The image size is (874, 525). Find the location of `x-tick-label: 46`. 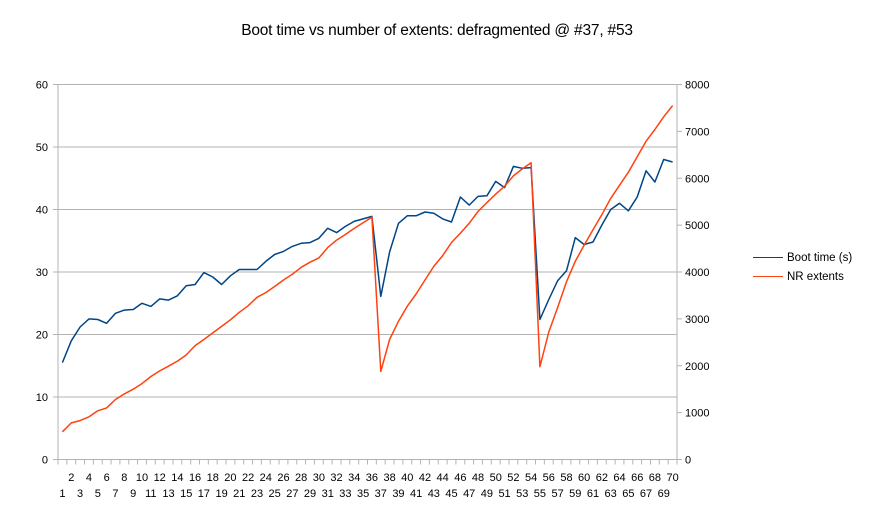

x-tick-label: 46 is located at coordinates (460, 478).